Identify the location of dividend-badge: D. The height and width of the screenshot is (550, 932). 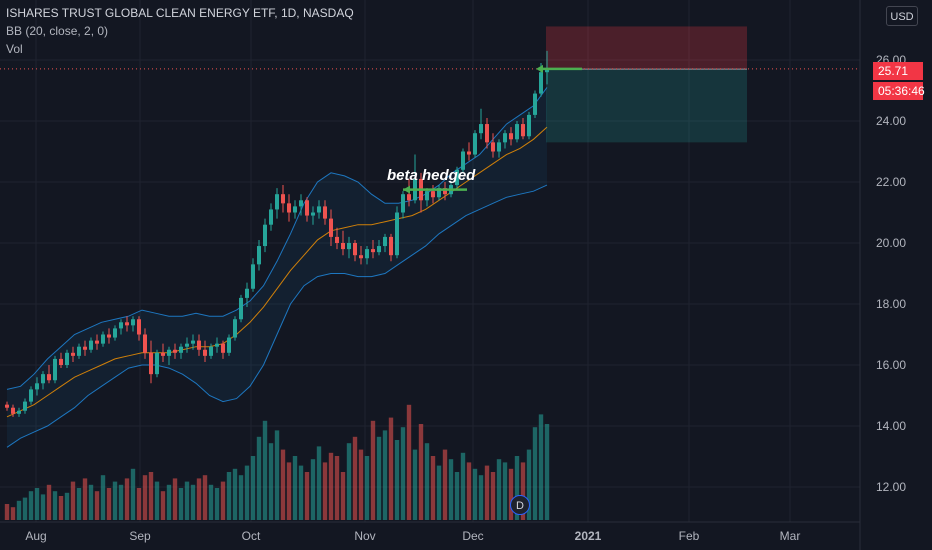
(520, 505).